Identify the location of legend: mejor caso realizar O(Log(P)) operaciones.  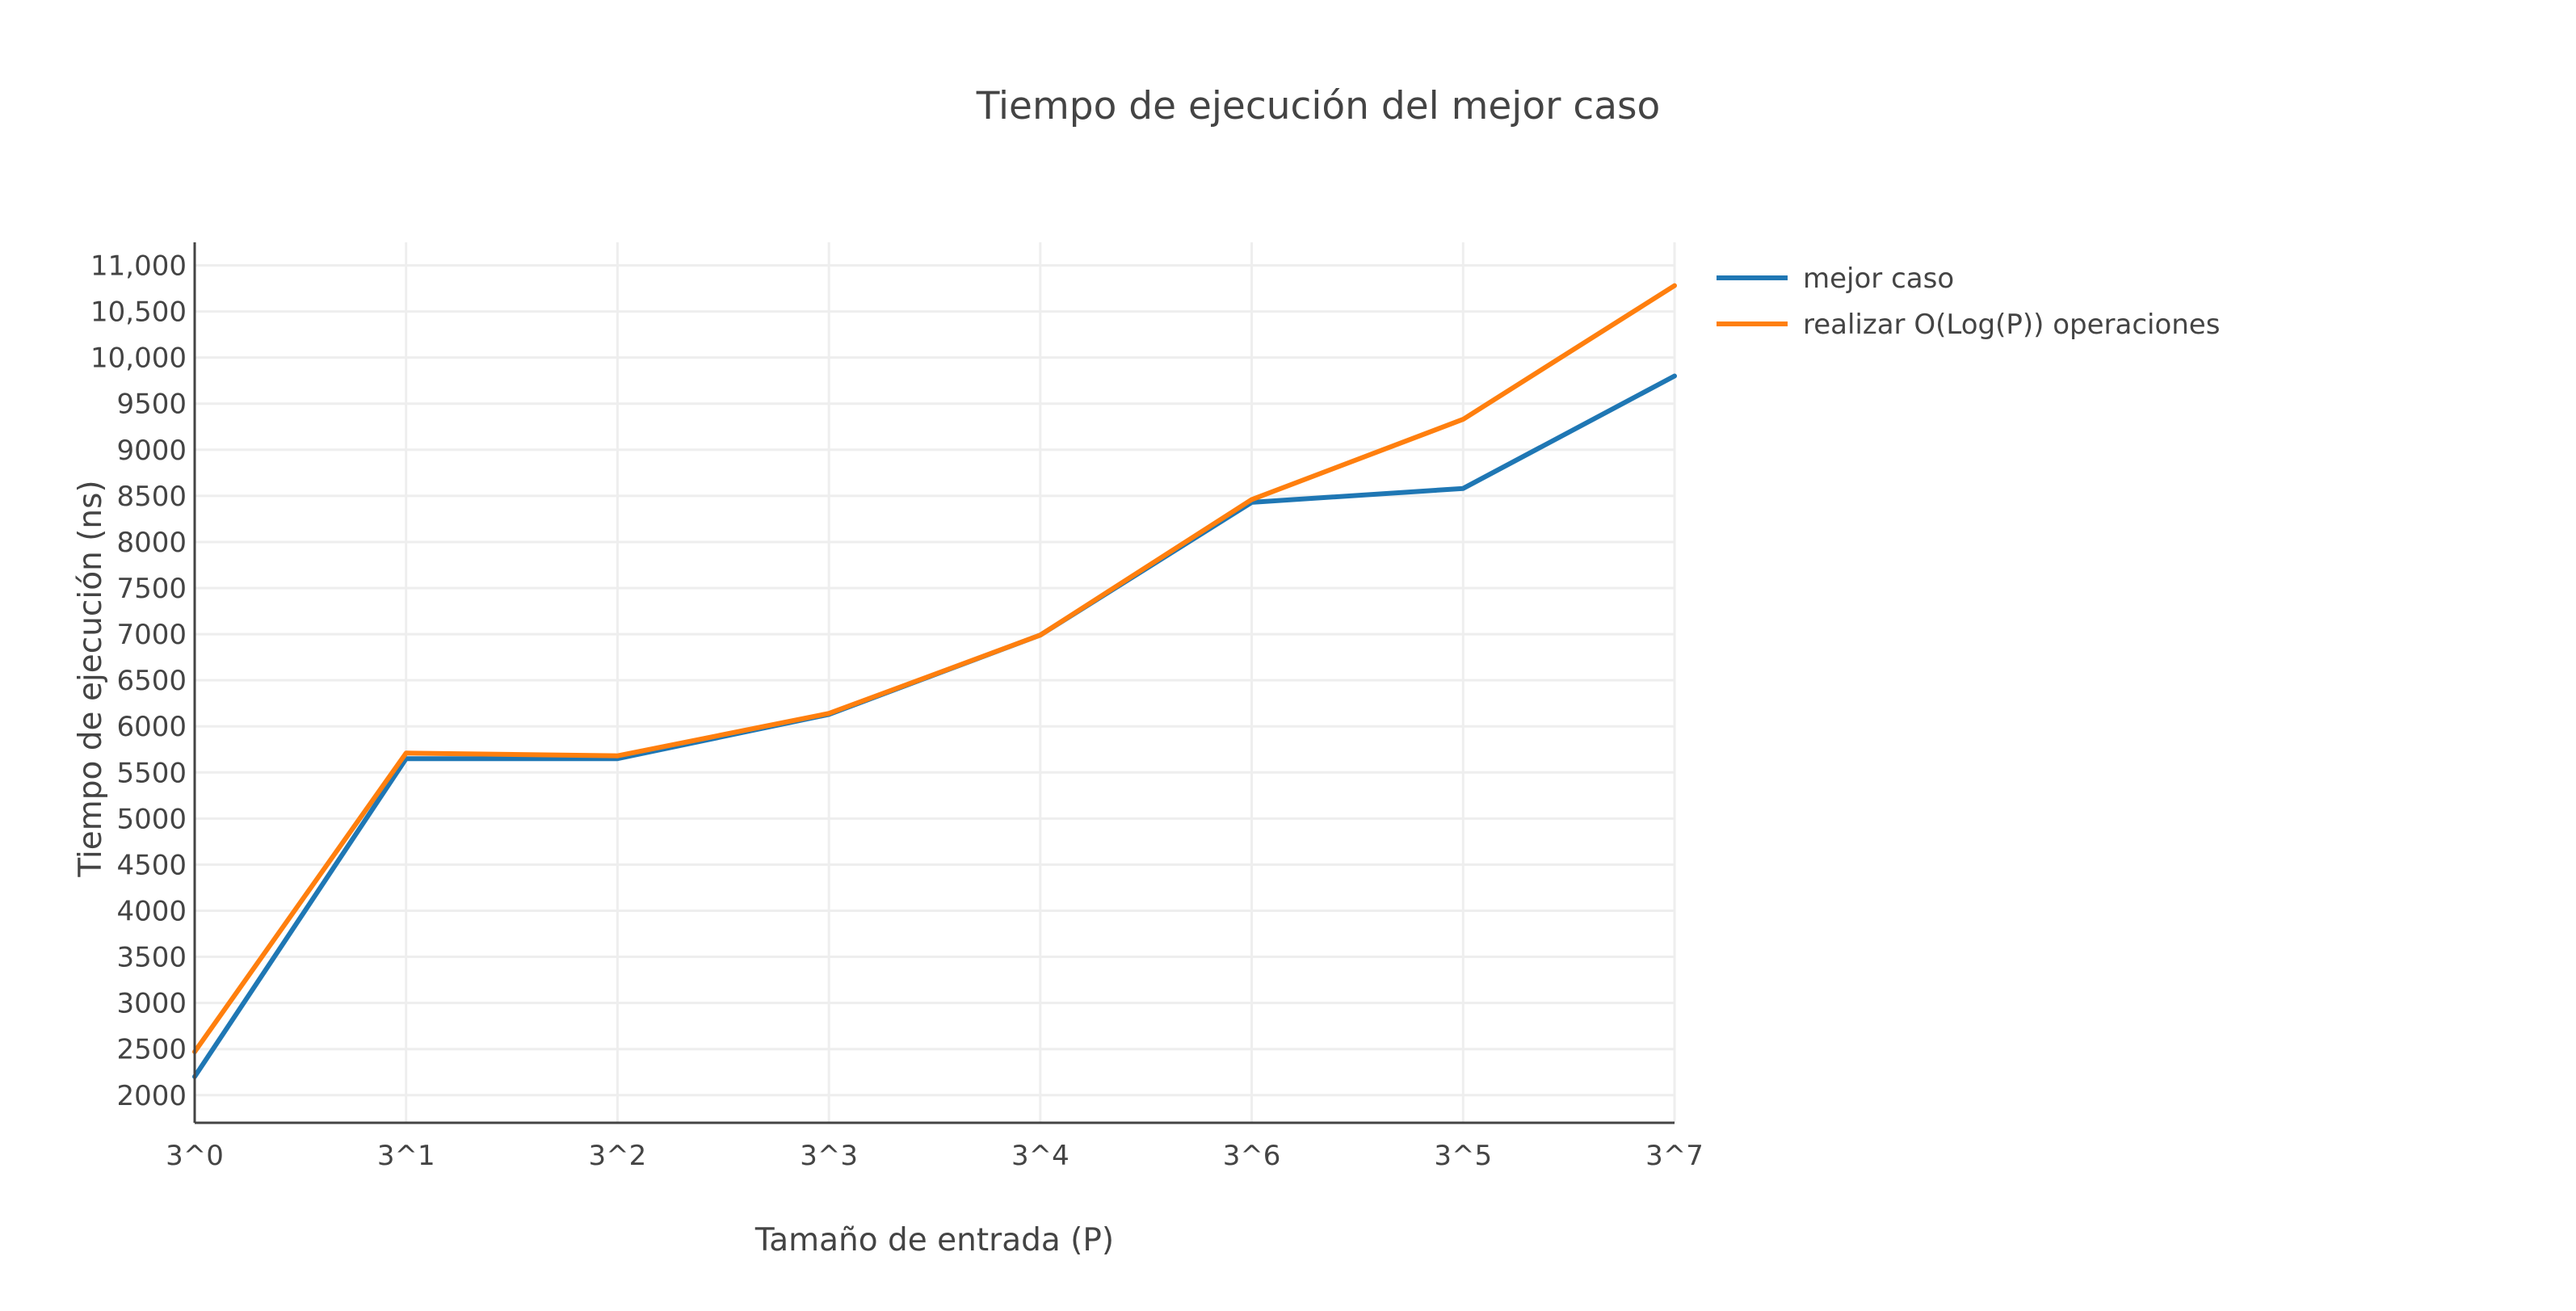
(1969, 302).